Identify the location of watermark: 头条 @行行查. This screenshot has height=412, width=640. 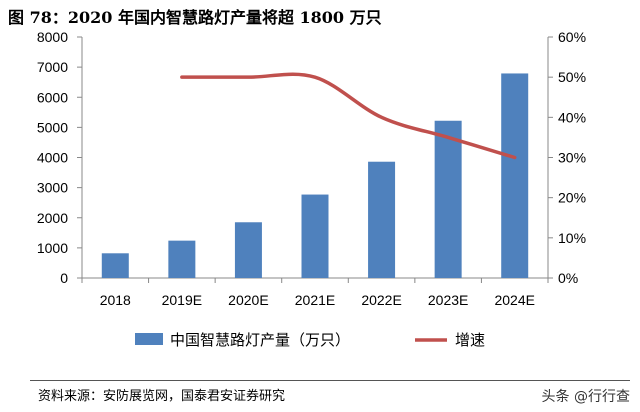
(585, 397).